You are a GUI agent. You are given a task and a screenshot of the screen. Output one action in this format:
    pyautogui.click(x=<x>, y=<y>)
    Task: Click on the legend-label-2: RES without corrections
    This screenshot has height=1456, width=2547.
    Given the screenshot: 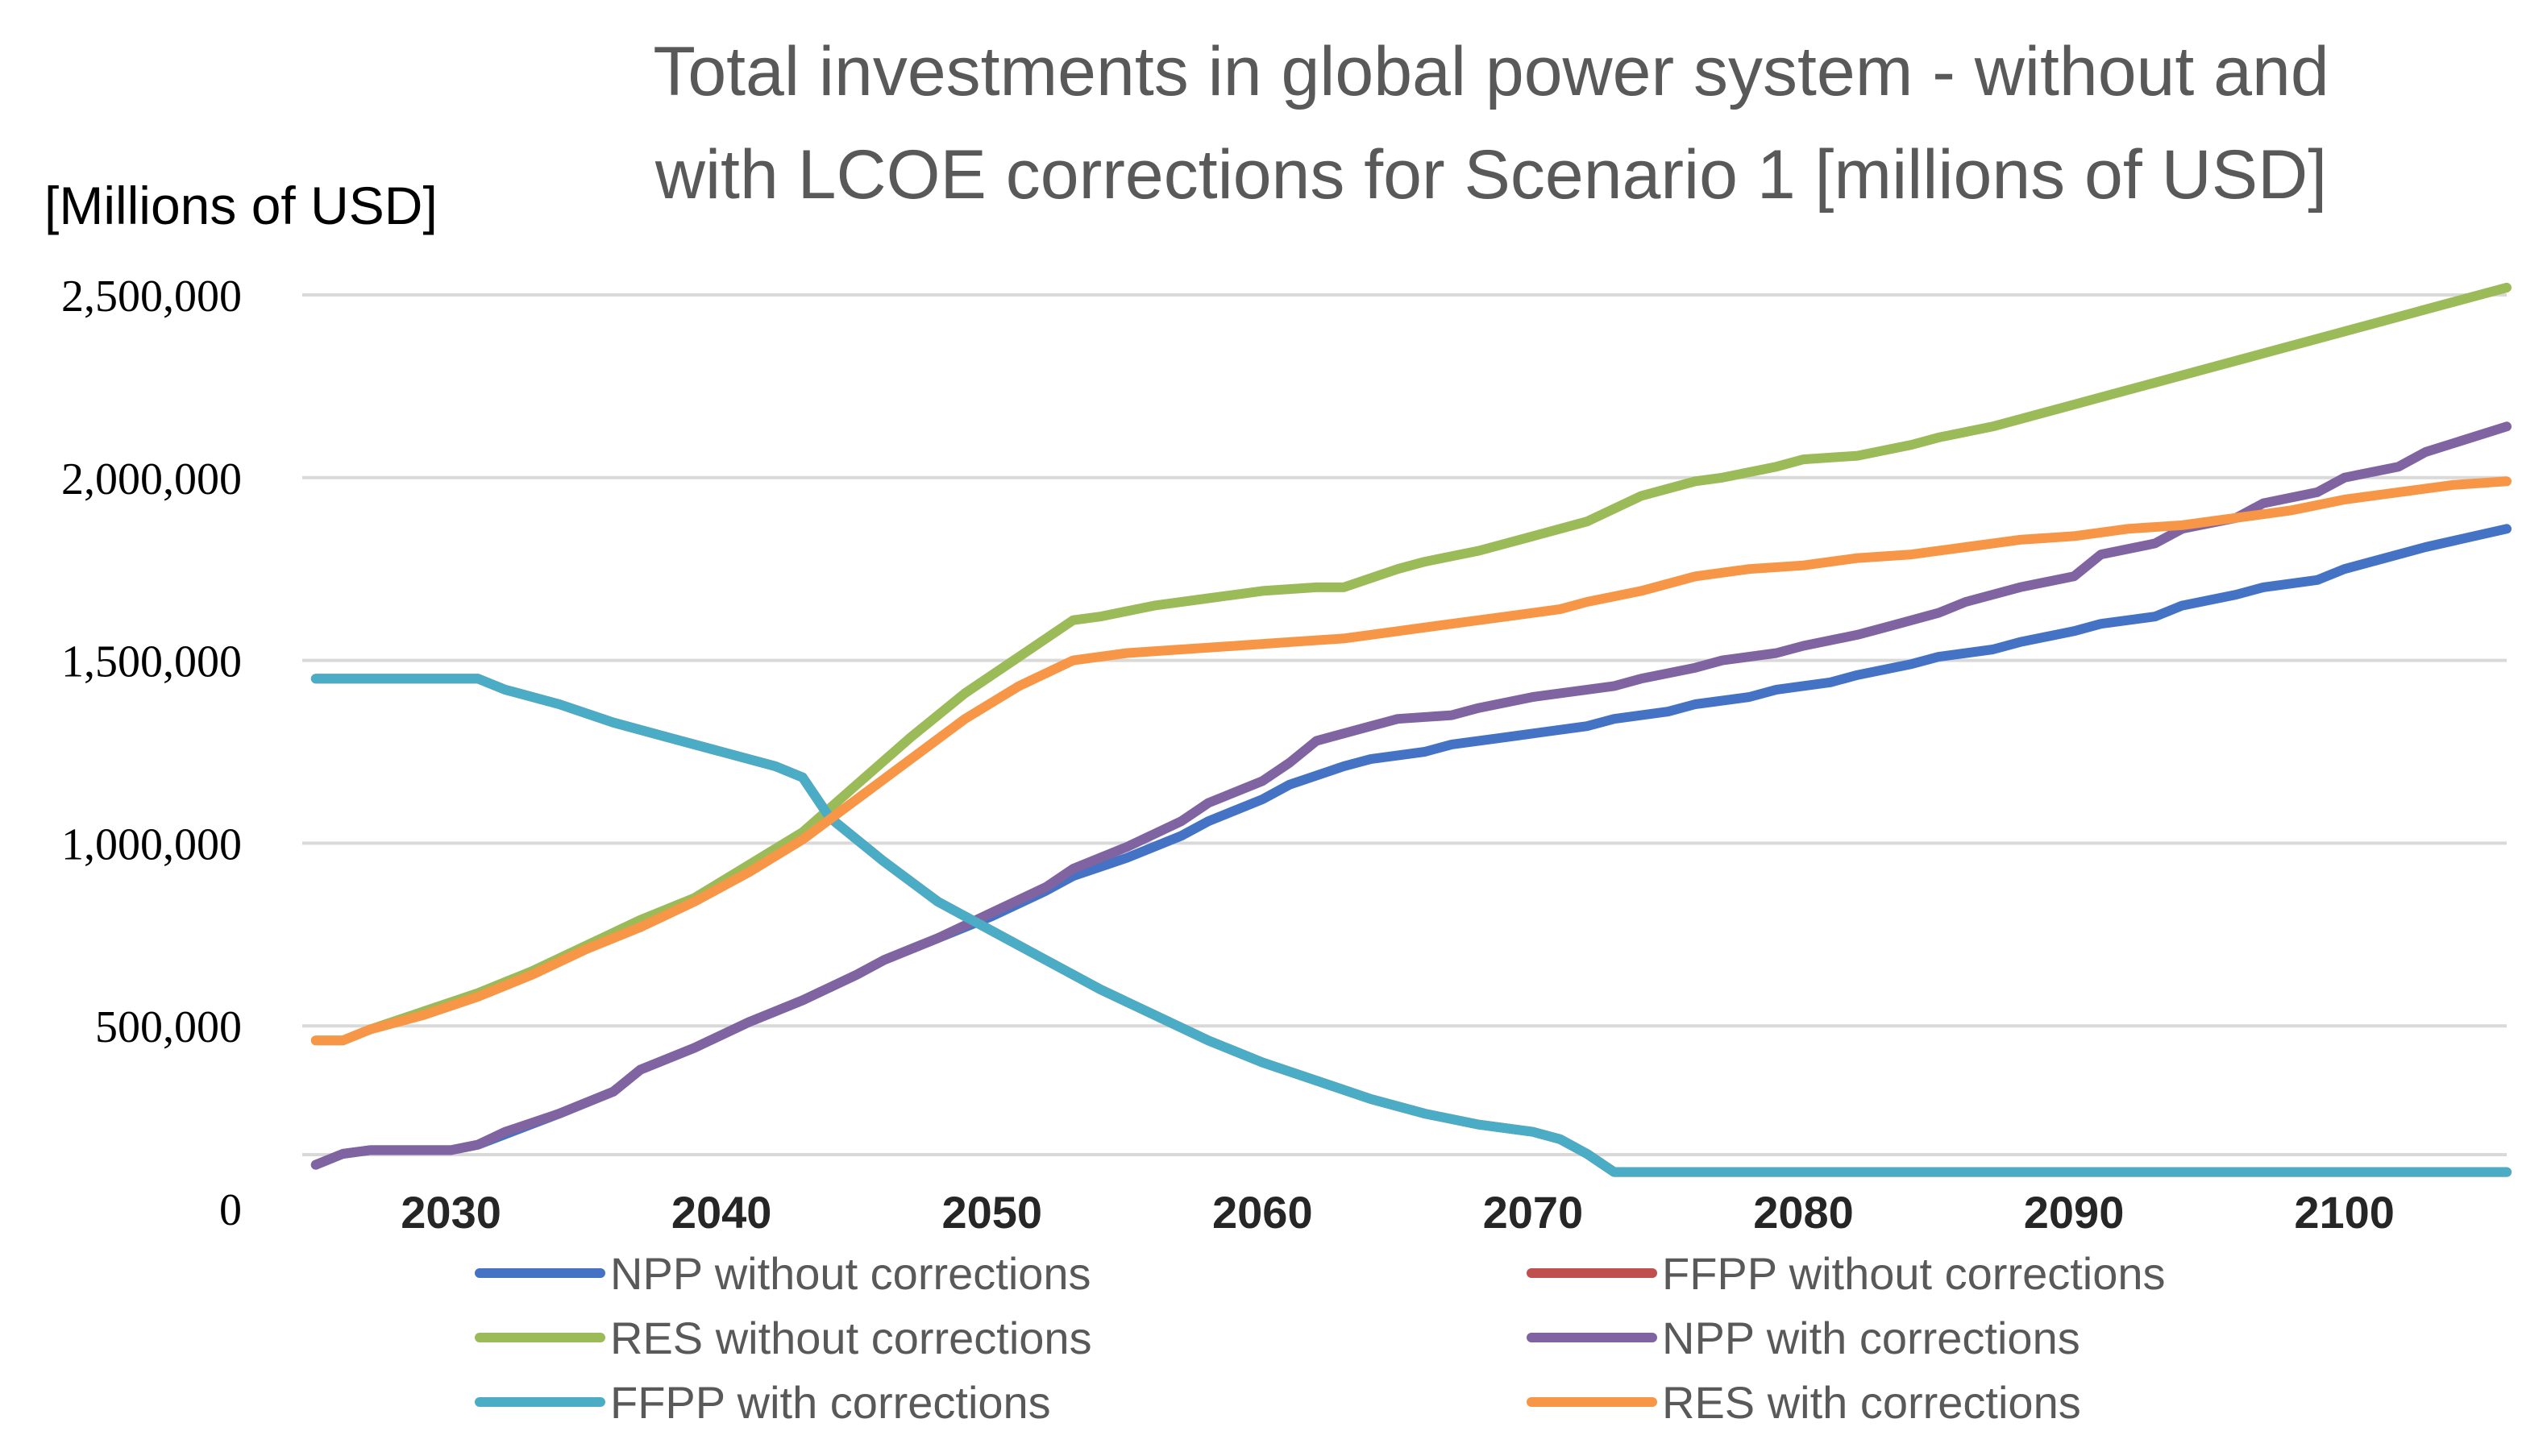 What is the action you would take?
    pyautogui.click(x=851, y=1338)
    